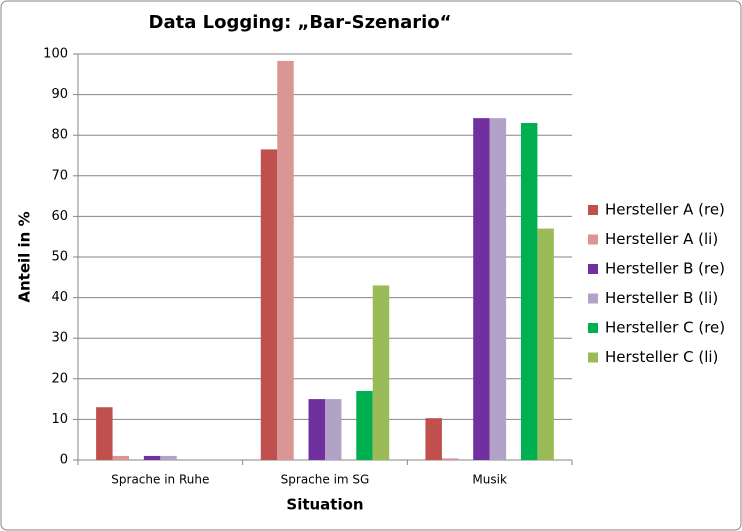  I want to click on y-tick-label: 100, so click(55, 54).